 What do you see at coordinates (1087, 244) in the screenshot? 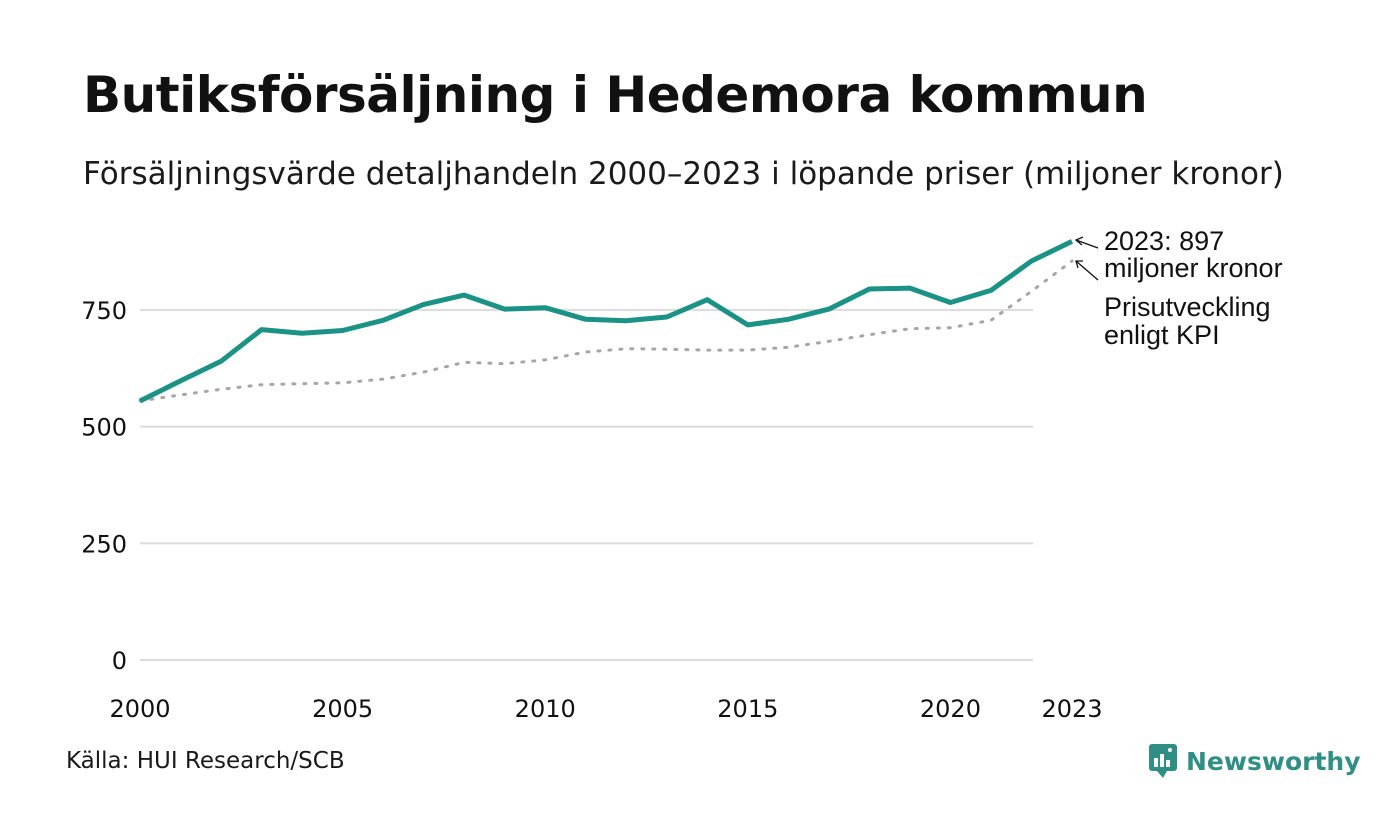
I see `last-value-arrow` at bounding box center [1087, 244].